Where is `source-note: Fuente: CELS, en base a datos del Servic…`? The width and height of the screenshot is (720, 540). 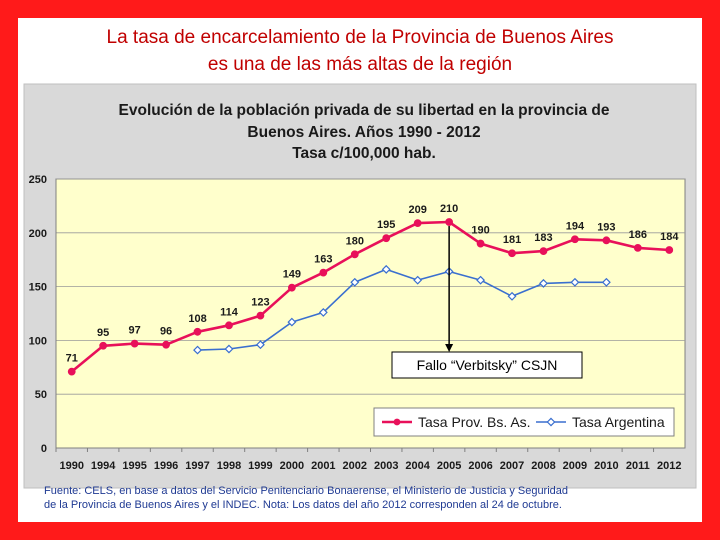
source-note: Fuente: CELS, en base a datos del Servic… is located at coordinates (369, 498).